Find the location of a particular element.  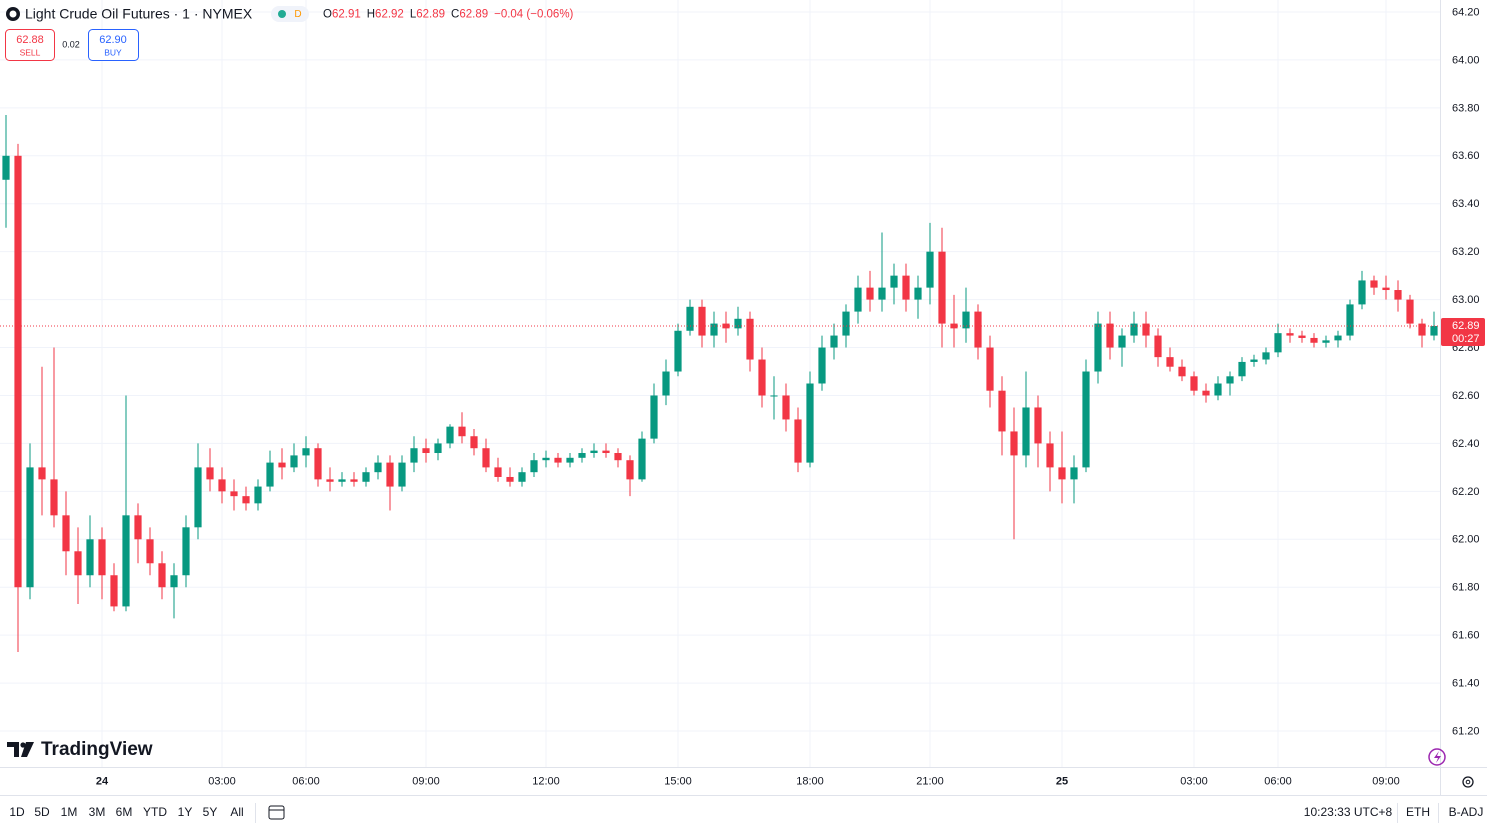

buy-button is located at coordinates (113, 45).